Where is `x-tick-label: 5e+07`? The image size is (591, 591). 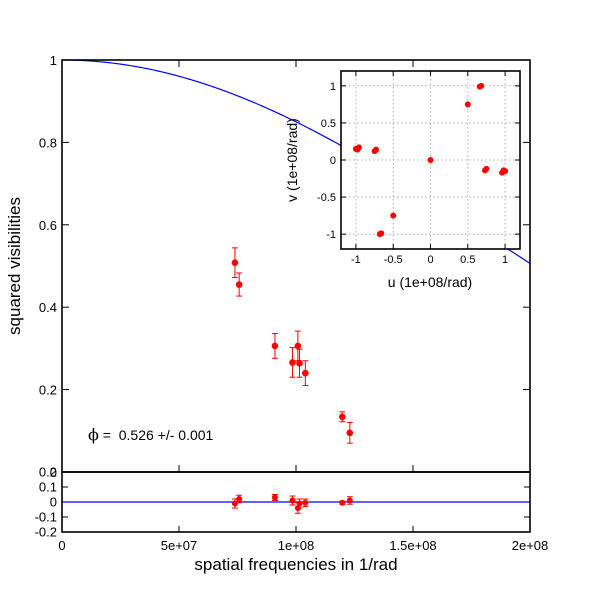
x-tick-label: 5e+07 is located at coordinates (179, 545).